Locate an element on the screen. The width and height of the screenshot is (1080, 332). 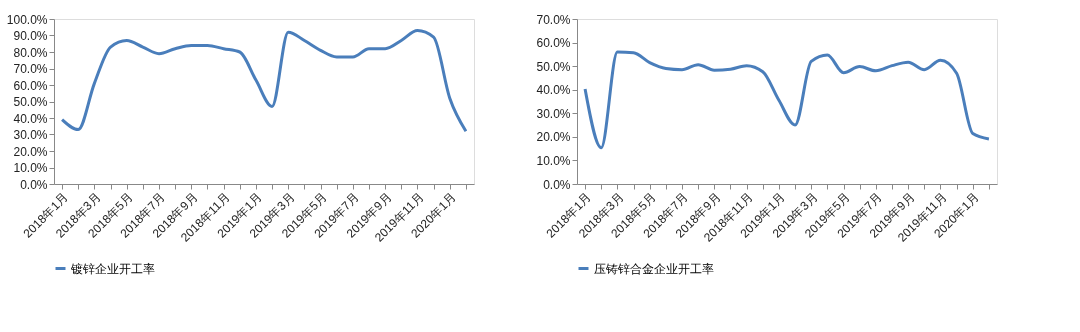
y-tick-label: 90.0% is located at coordinates (30, 36).